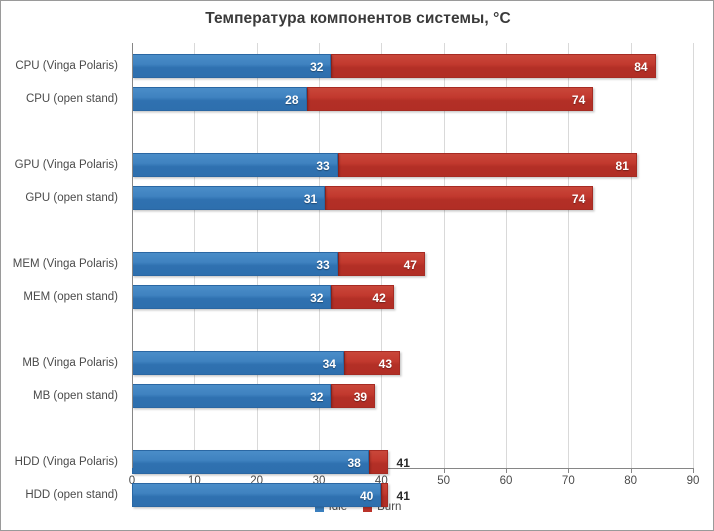 The width and height of the screenshot is (714, 531). I want to click on bar-row: 74 31, so click(412, 198).